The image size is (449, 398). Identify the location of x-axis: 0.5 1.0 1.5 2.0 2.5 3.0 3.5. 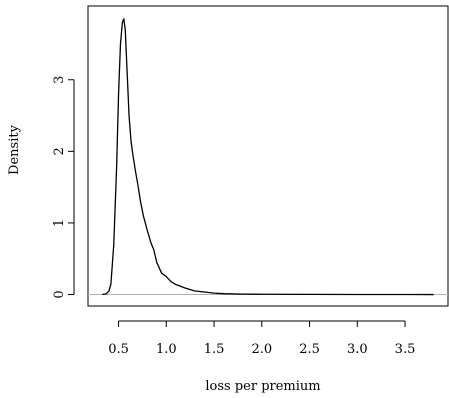
(262, 338).